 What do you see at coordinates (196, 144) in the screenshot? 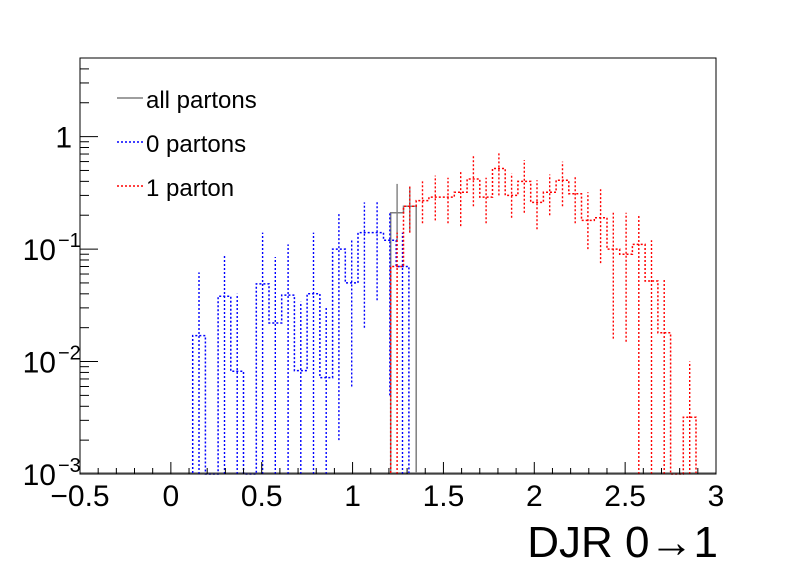
I see `legend-label: 0 partons` at bounding box center [196, 144].